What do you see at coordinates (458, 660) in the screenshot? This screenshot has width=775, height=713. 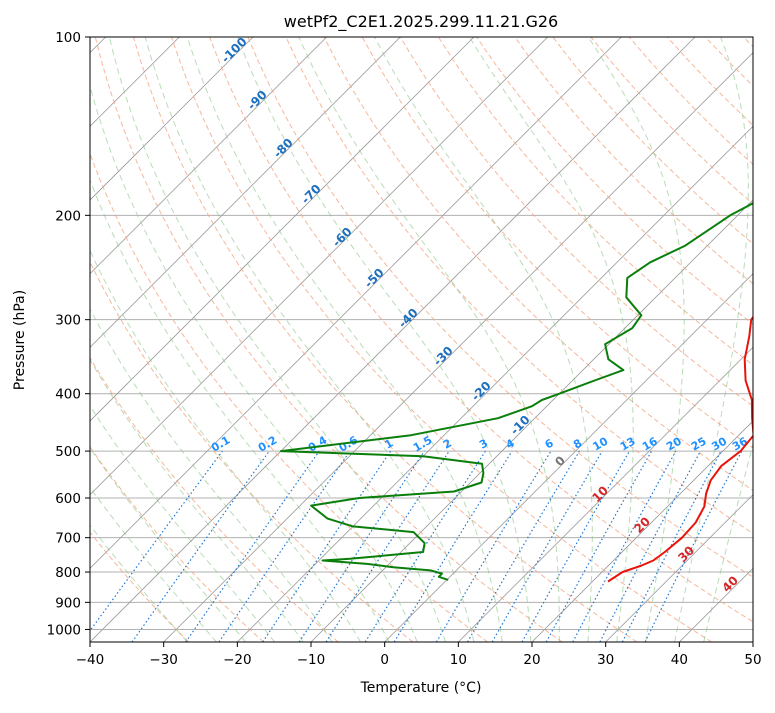 I see `x-tick-label: 10` at bounding box center [458, 660].